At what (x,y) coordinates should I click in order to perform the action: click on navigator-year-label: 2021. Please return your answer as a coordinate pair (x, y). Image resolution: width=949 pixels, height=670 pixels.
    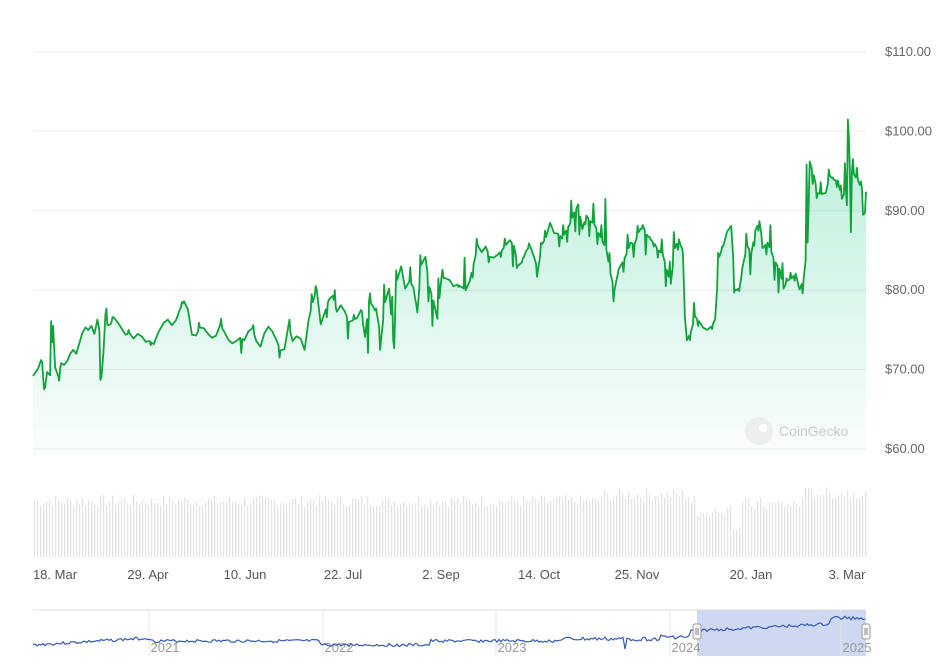
    Looking at the image, I should click on (165, 647).